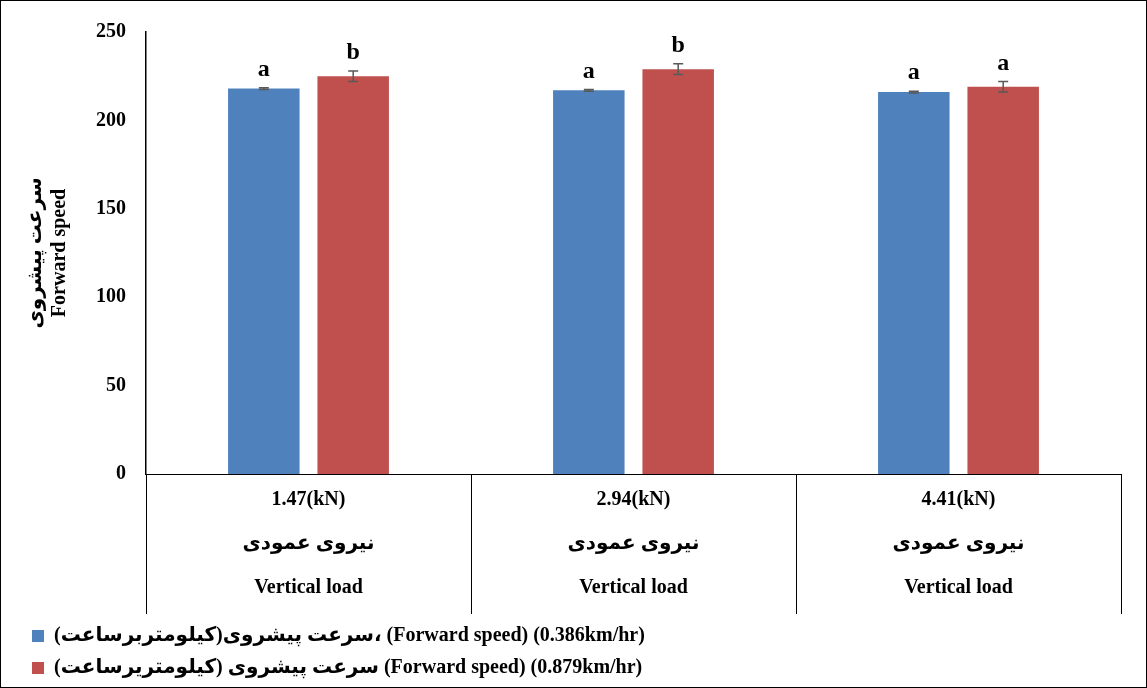 This screenshot has height=688, width=1147. What do you see at coordinates (121, 472) in the screenshot?
I see `y-tick-label: 0` at bounding box center [121, 472].